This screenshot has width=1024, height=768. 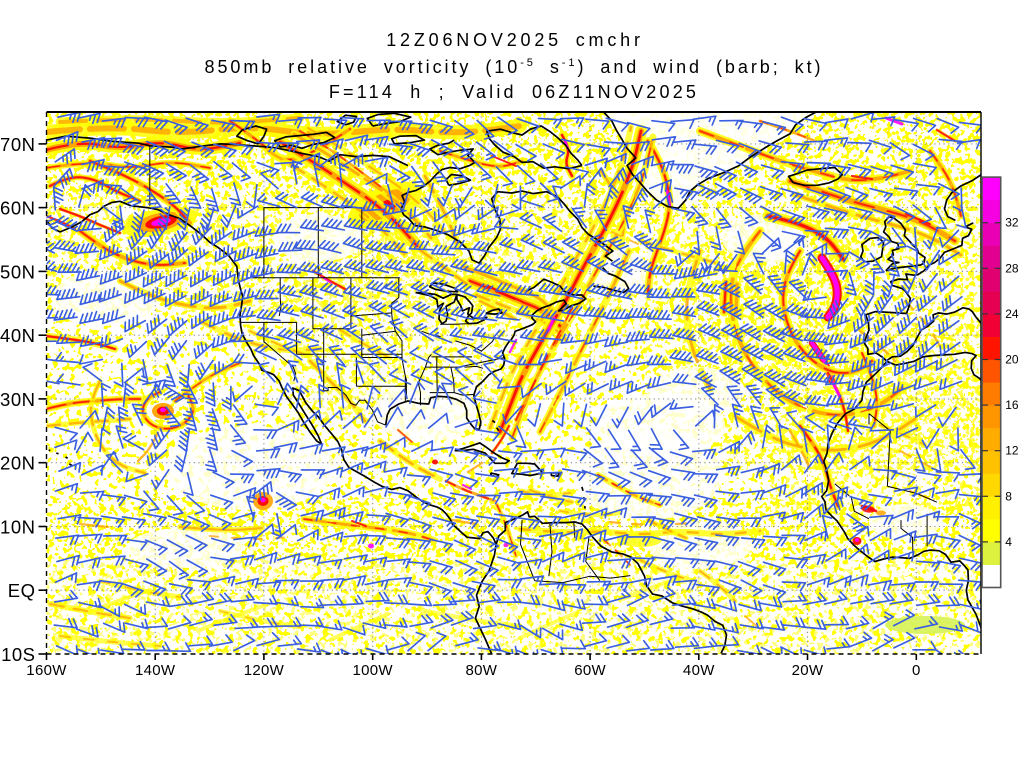 What do you see at coordinates (1012, 405) in the screenshot?
I see `svg-text: 16` at bounding box center [1012, 405].